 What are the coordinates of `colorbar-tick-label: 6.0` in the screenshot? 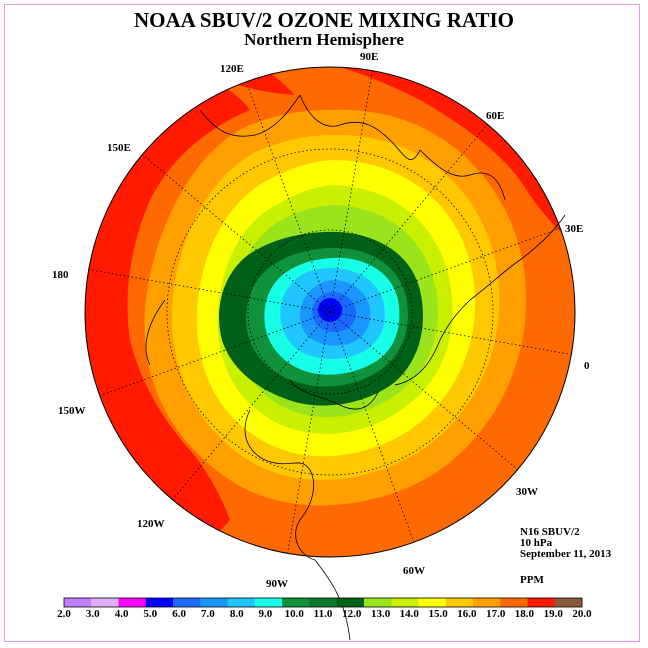 It's located at (179, 614).